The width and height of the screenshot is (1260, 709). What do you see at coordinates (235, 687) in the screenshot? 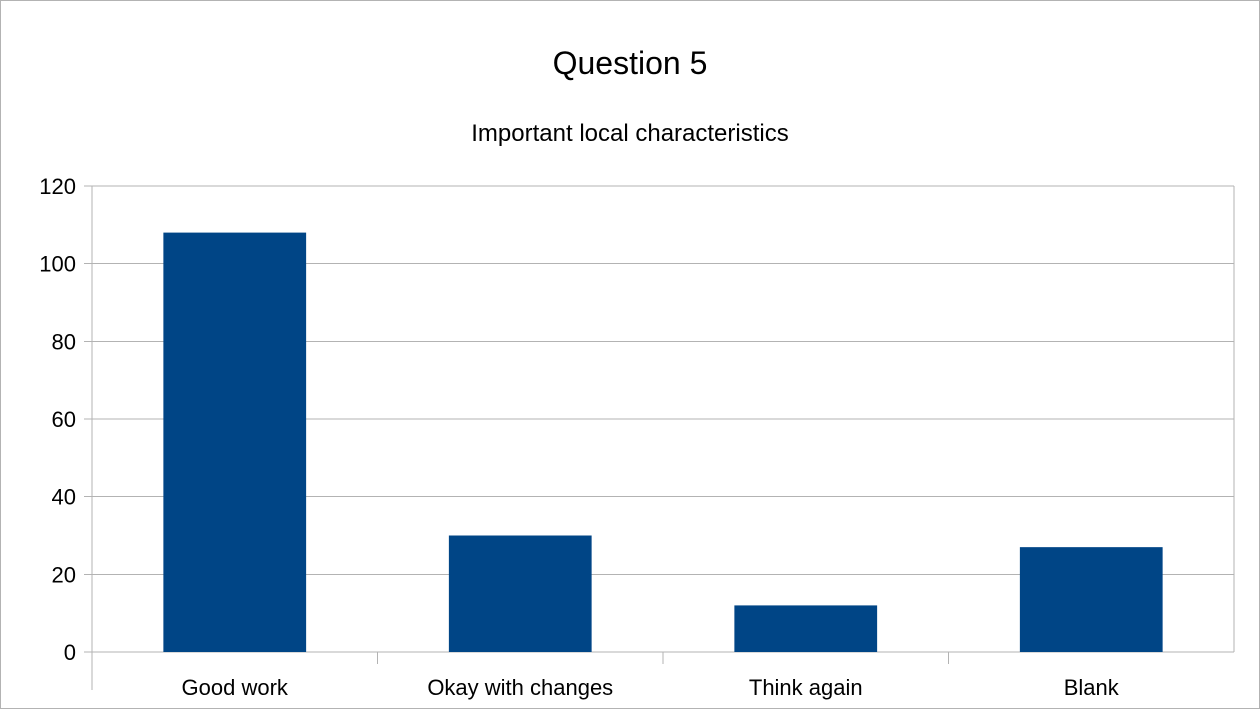
I see `x-tick-label: Good work` at bounding box center [235, 687].